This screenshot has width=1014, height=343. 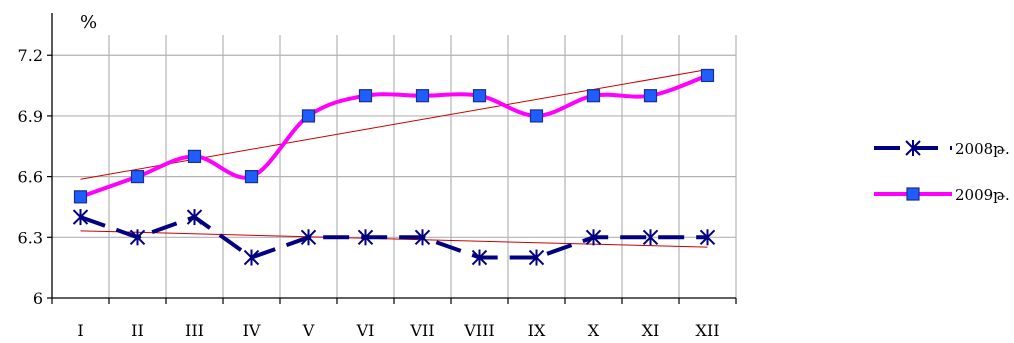 I want to click on y-tick-label: 6.6, so click(x=30, y=177).